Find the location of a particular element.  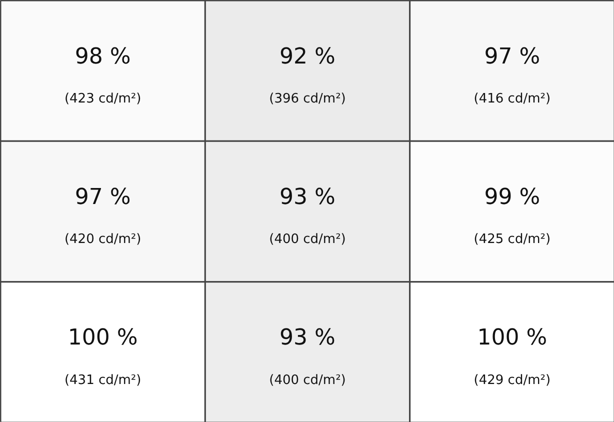

annotation: (425 cd/m²) is located at coordinates (512, 240).